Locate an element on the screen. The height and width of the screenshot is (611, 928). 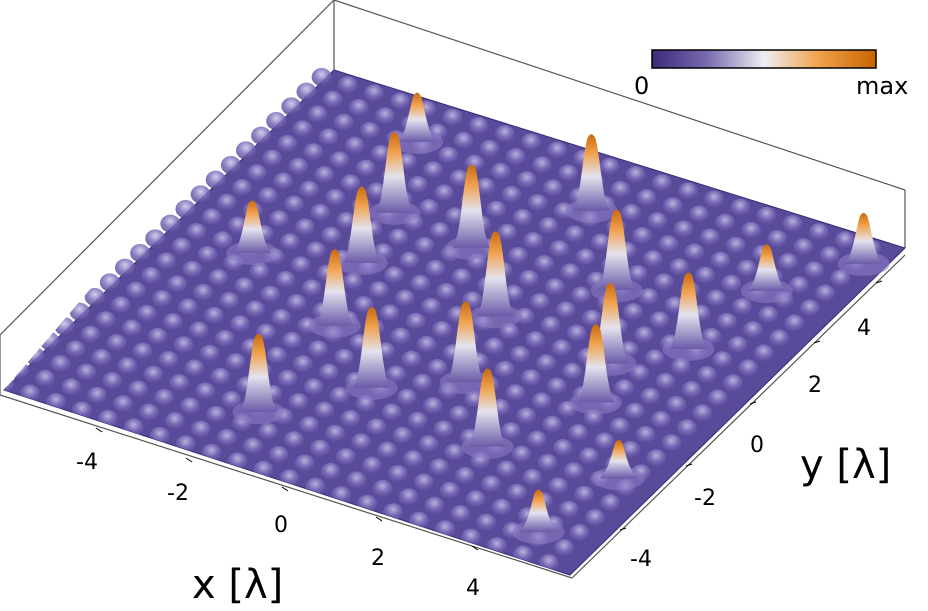
y-tick-label: 2 is located at coordinates (815, 385).